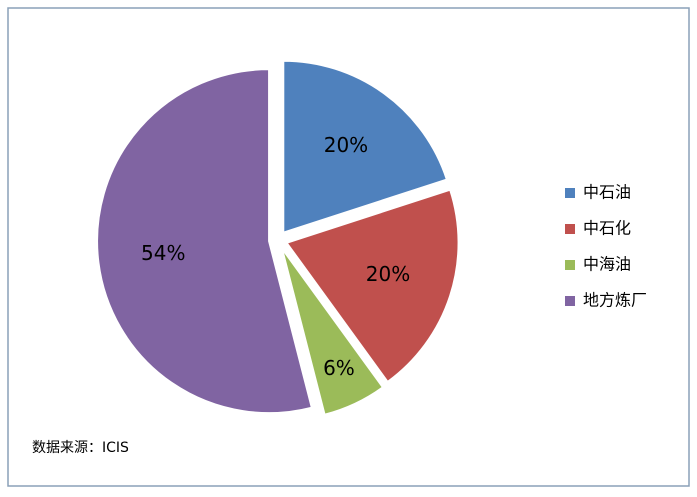  Describe the element at coordinates (615, 300) in the screenshot. I see `legend-label: 地方炼厂` at that location.